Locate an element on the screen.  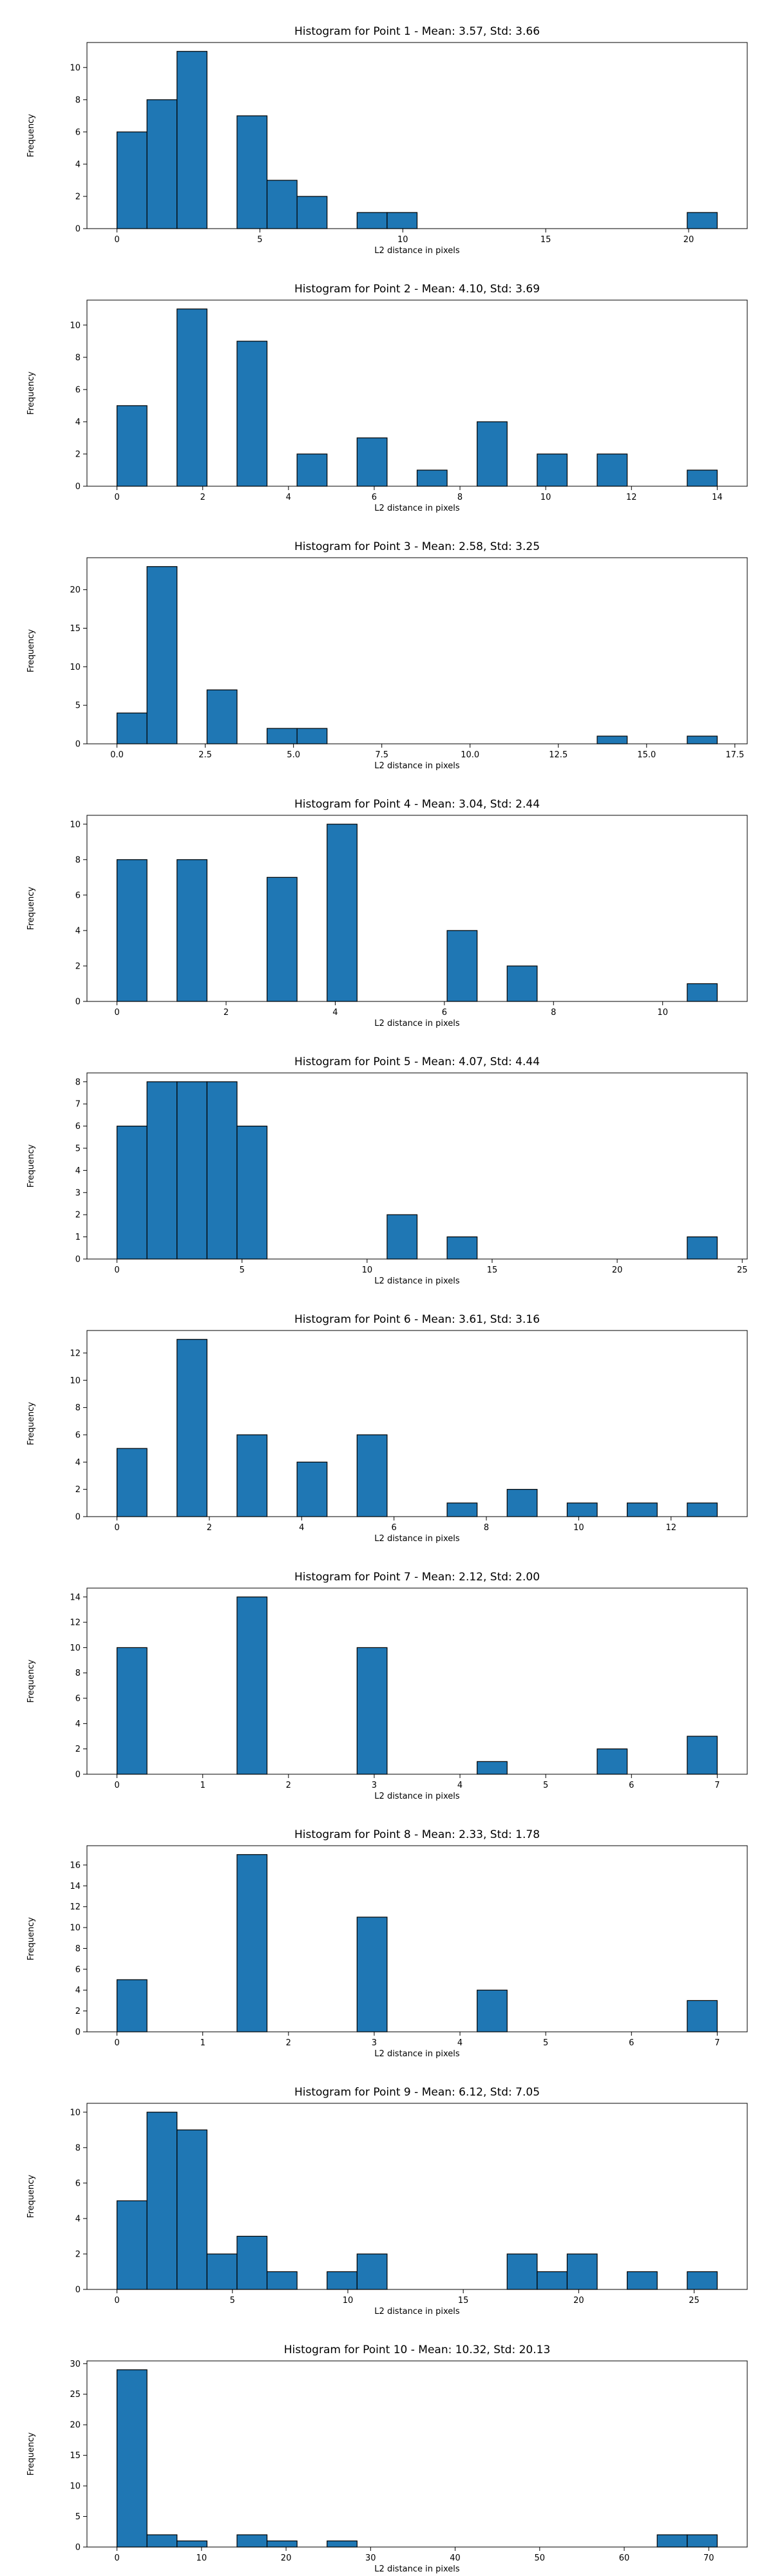
y-tick-label: 12 is located at coordinates (75, 1353).